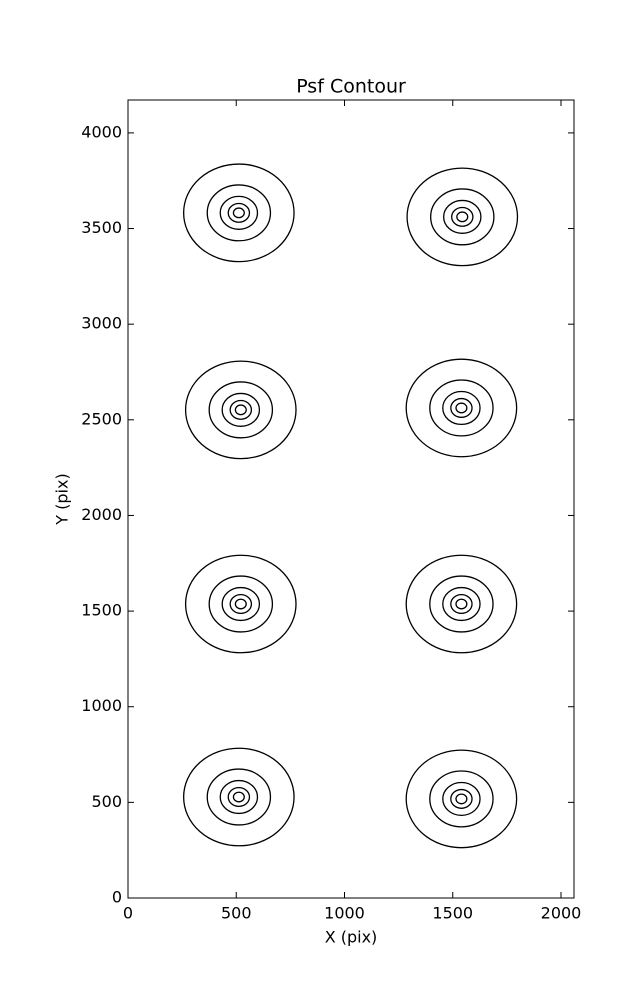  What do you see at coordinates (101, 323) in the screenshot?
I see `y-tick-label: 3000` at bounding box center [101, 323].